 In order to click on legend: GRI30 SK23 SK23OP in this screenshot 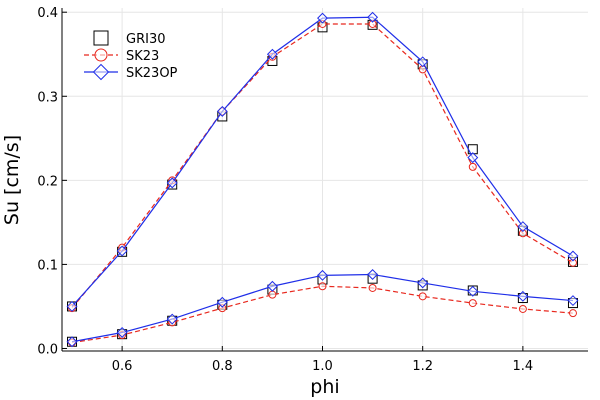, I will do `click(131, 55)`.